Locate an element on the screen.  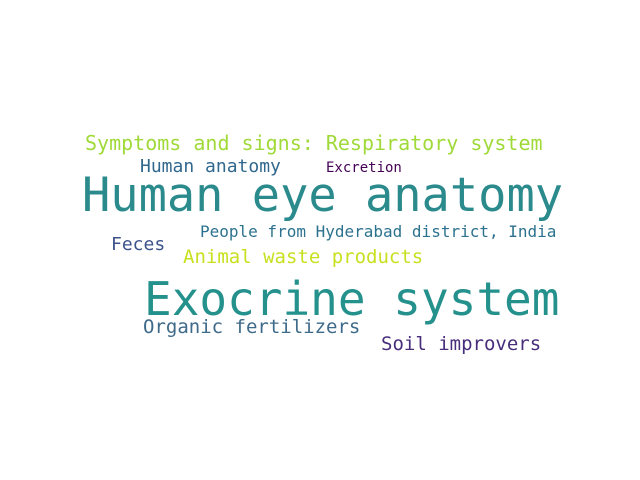
word-organic-fertilizers: Organic fertilizers is located at coordinates (252, 327).